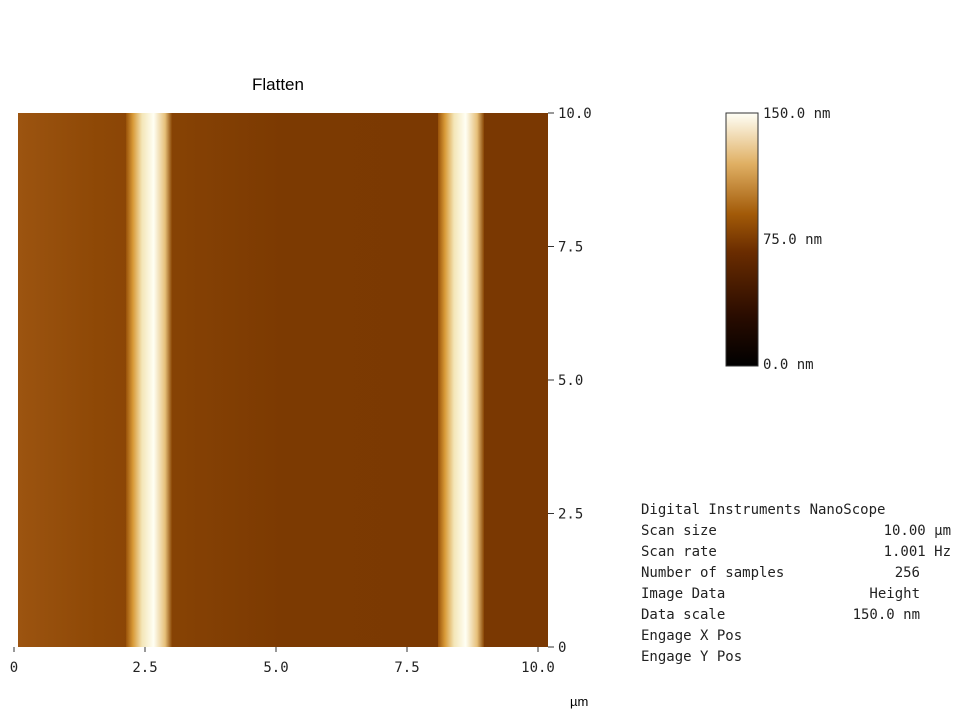 Image resolution: width=954 pixels, height=711 pixels. What do you see at coordinates (763, 510) in the screenshot?
I see `info-label: Digital Instruments NanoScope` at bounding box center [763, 510].